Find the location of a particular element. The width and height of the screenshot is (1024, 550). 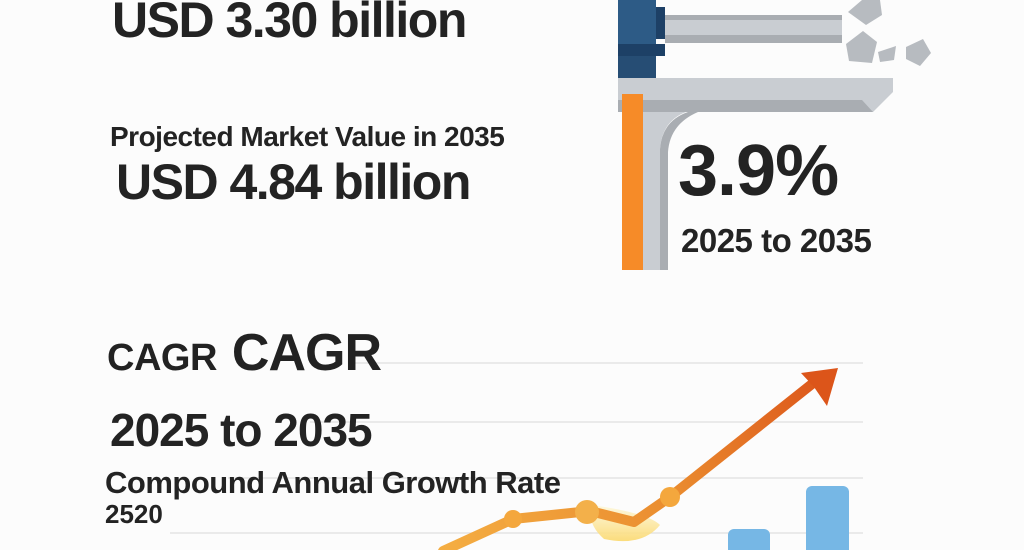

cagr-subtitle: Compound Annual Growth Rate is located at coordinates (333, 482).